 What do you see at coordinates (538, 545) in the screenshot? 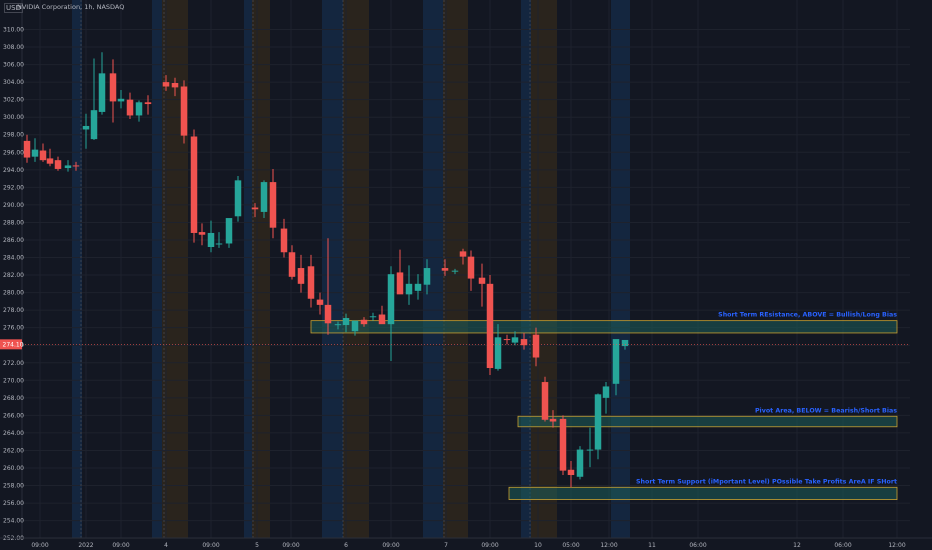
I see `x-tick-label: 10` at bounding box center [538, 545].